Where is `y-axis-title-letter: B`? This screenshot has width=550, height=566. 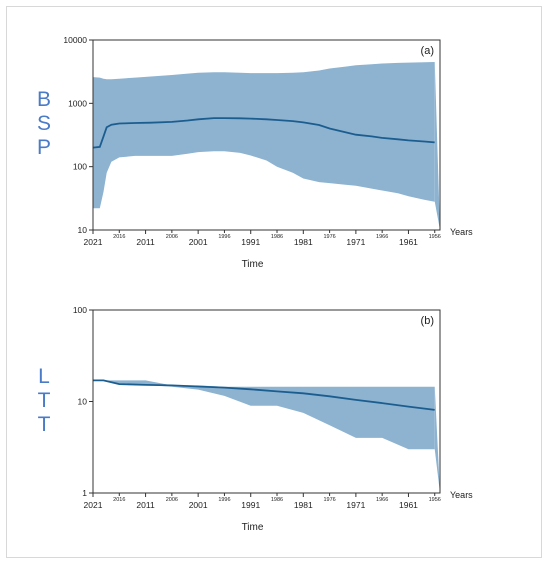 y-axis-title-letter: B is located at coordinates (44, 99).